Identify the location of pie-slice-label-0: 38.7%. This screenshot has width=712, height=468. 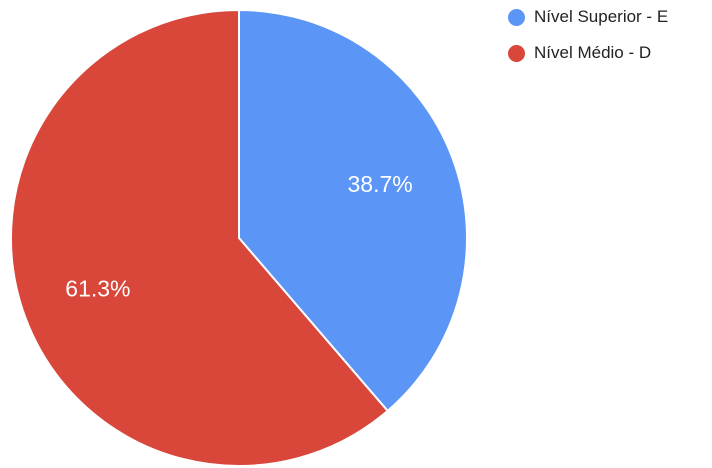
(379, 184).